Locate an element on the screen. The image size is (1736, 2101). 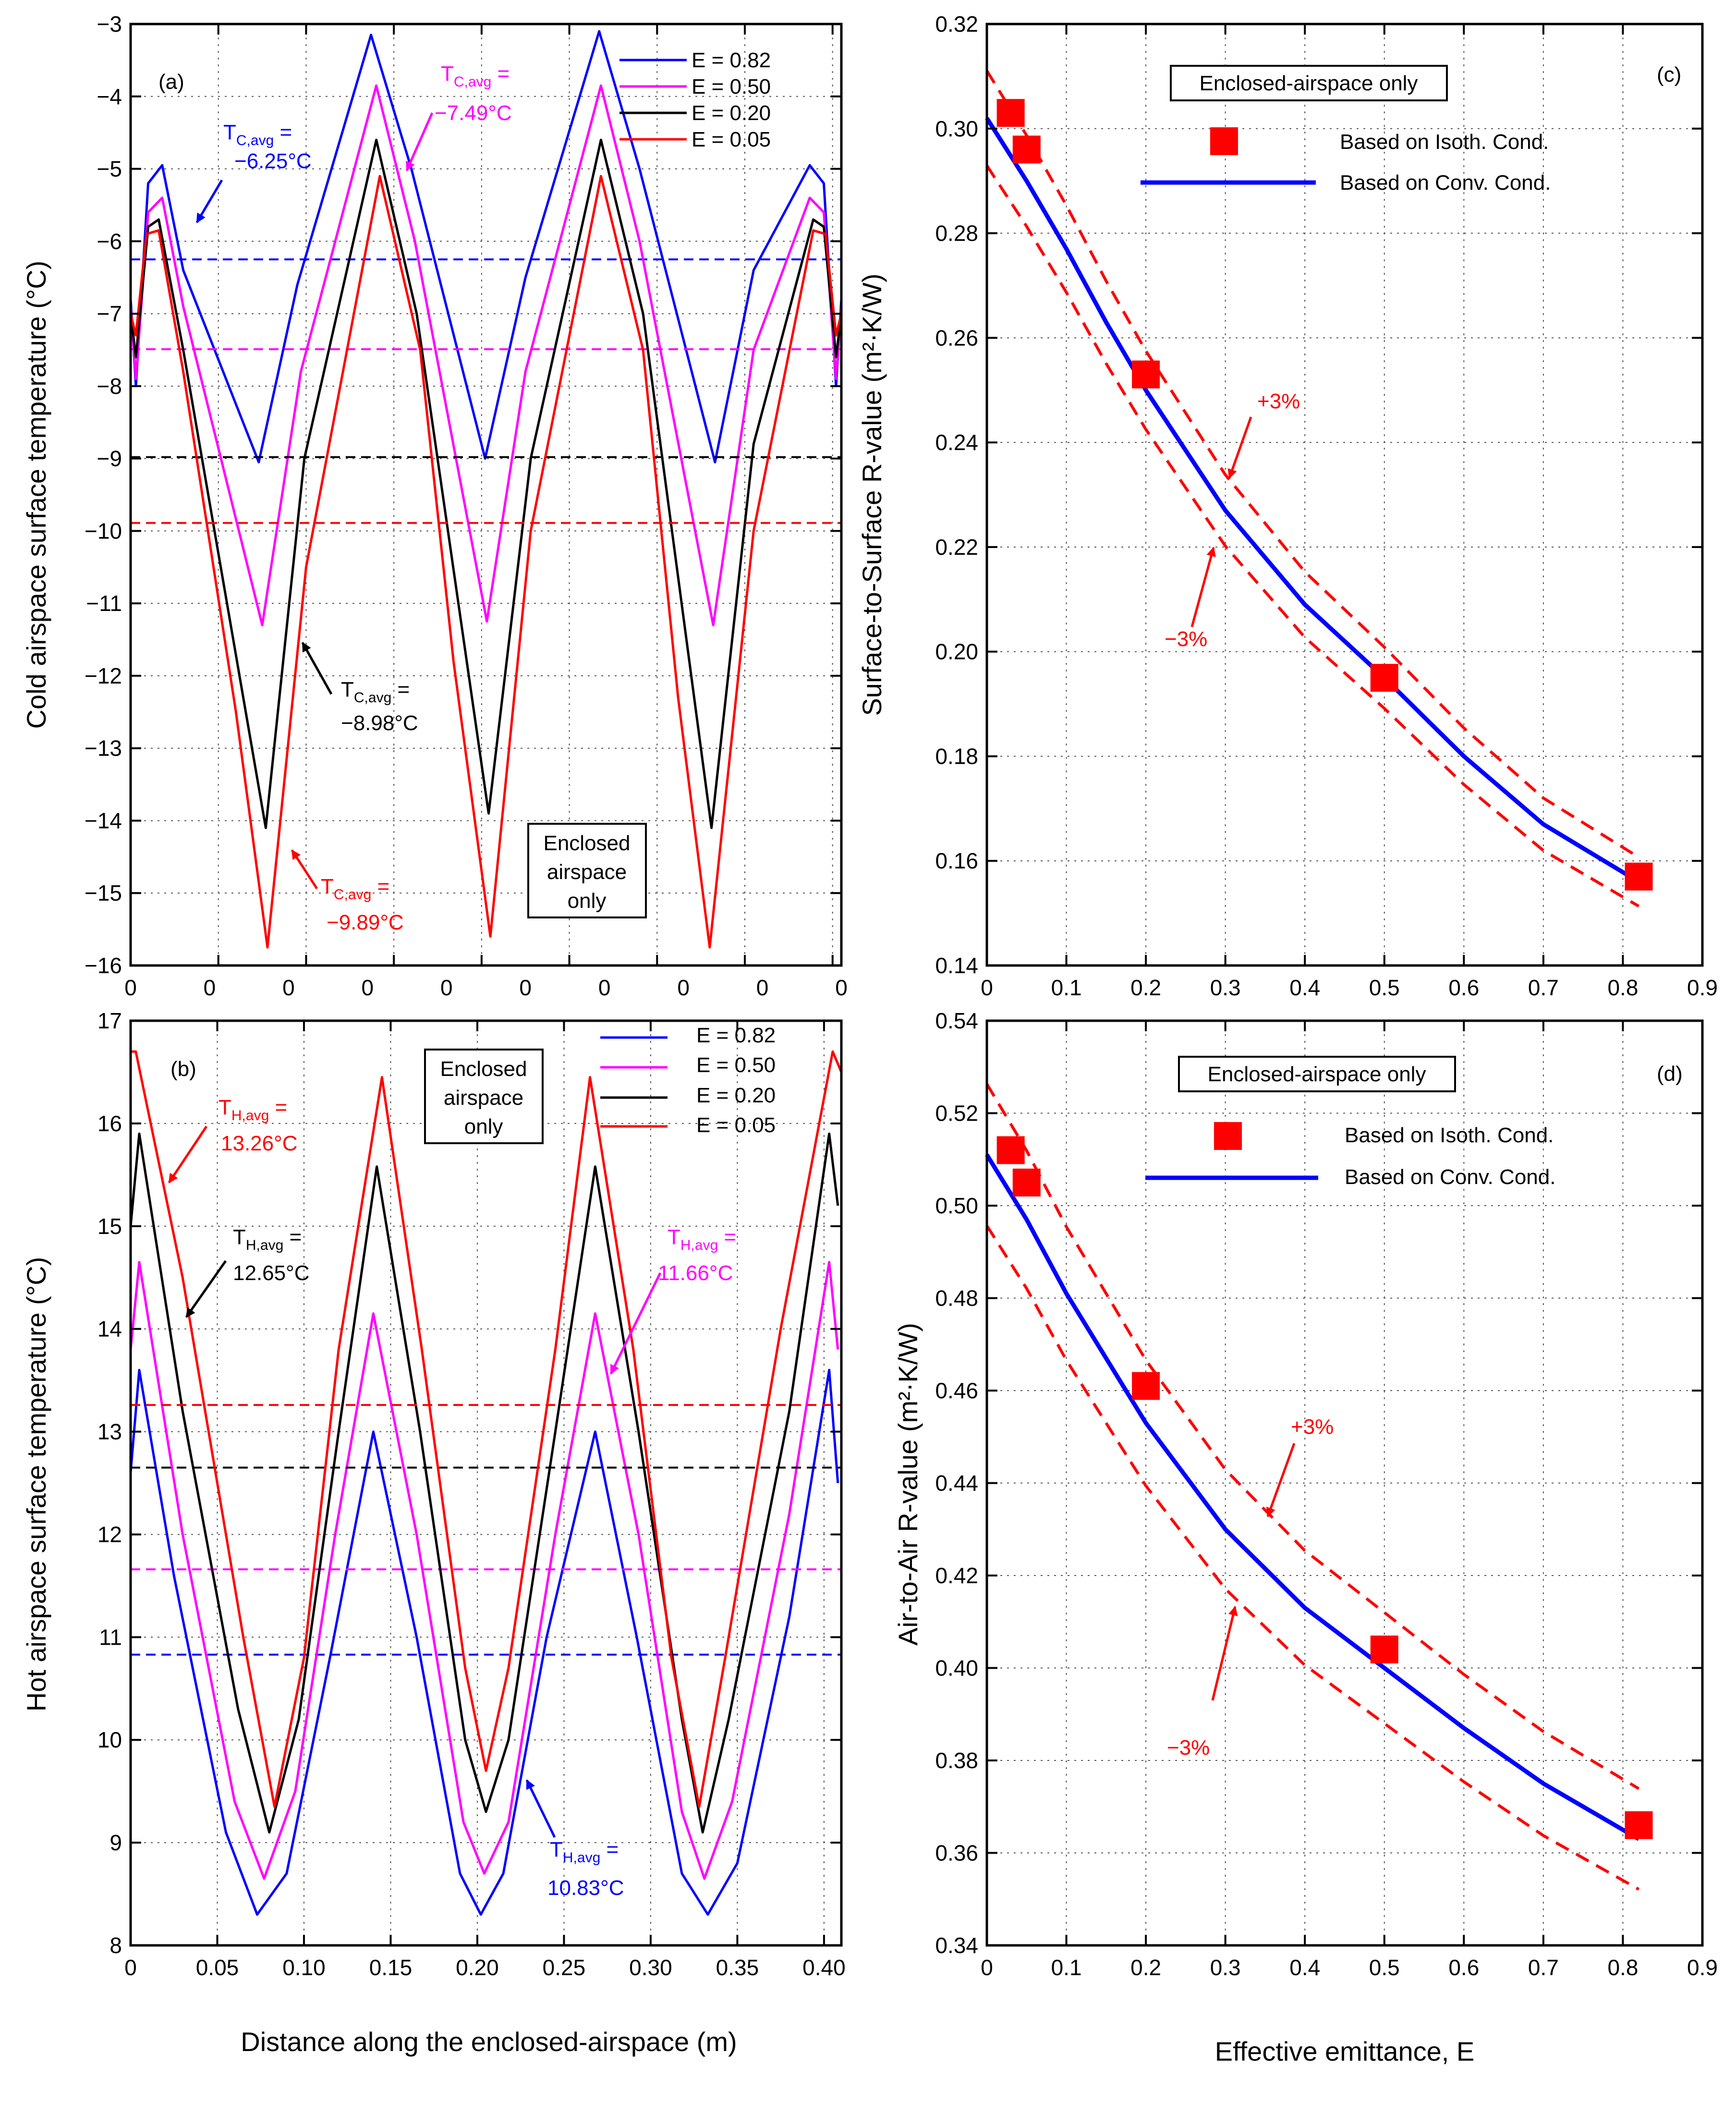
ytick-label-d: 0.50 is located at coordinates (956, 1205).